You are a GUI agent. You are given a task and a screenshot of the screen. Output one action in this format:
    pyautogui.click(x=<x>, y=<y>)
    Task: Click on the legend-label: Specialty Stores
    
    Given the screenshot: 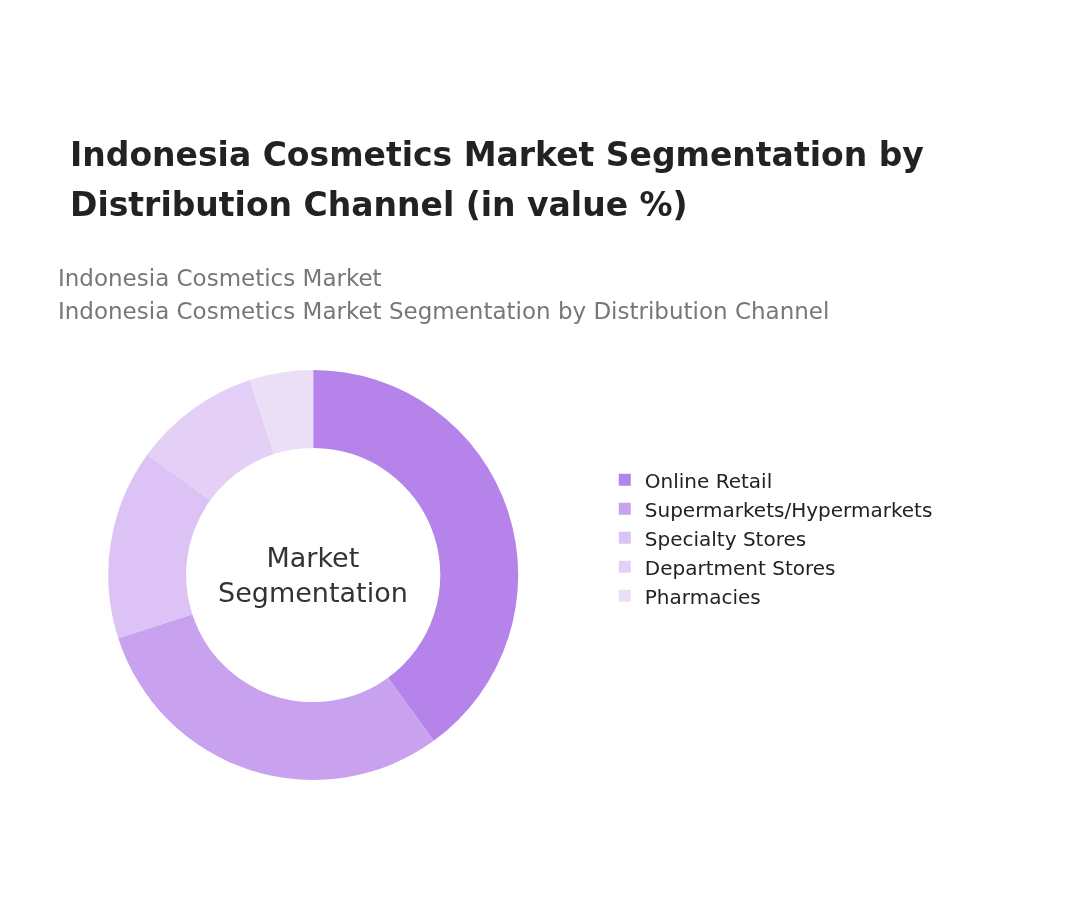 What is the action you would take?
    pyautogui.click(x=725, y=538)
    